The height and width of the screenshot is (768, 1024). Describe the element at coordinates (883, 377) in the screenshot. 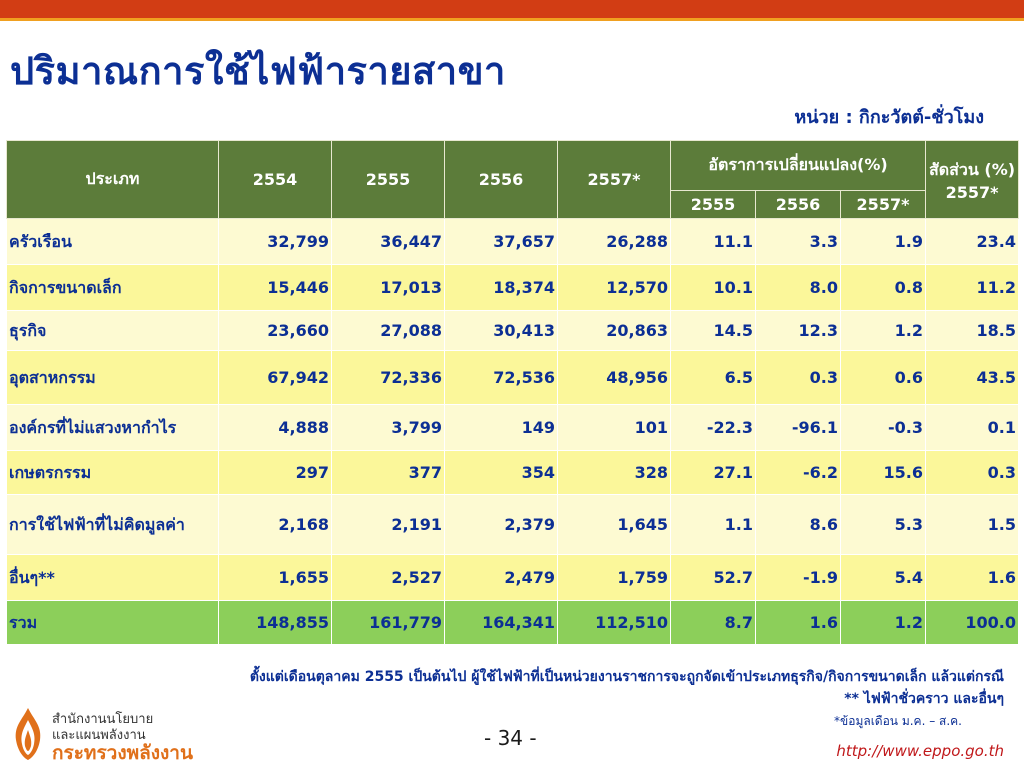

I see `cell-c2557: 0.6` at that location.